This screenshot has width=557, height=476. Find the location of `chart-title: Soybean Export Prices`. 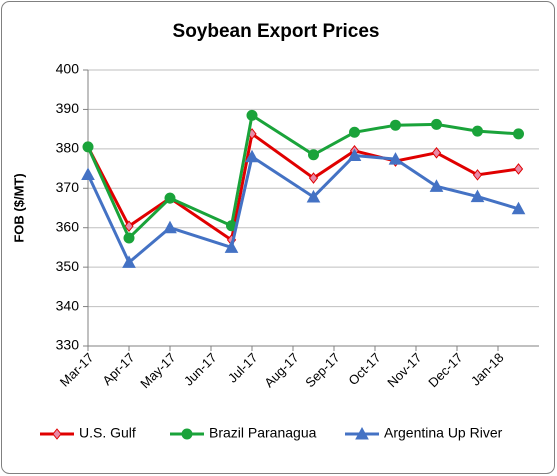

chart-title: Soybean Export Prices is located at coordinates (276, 31).